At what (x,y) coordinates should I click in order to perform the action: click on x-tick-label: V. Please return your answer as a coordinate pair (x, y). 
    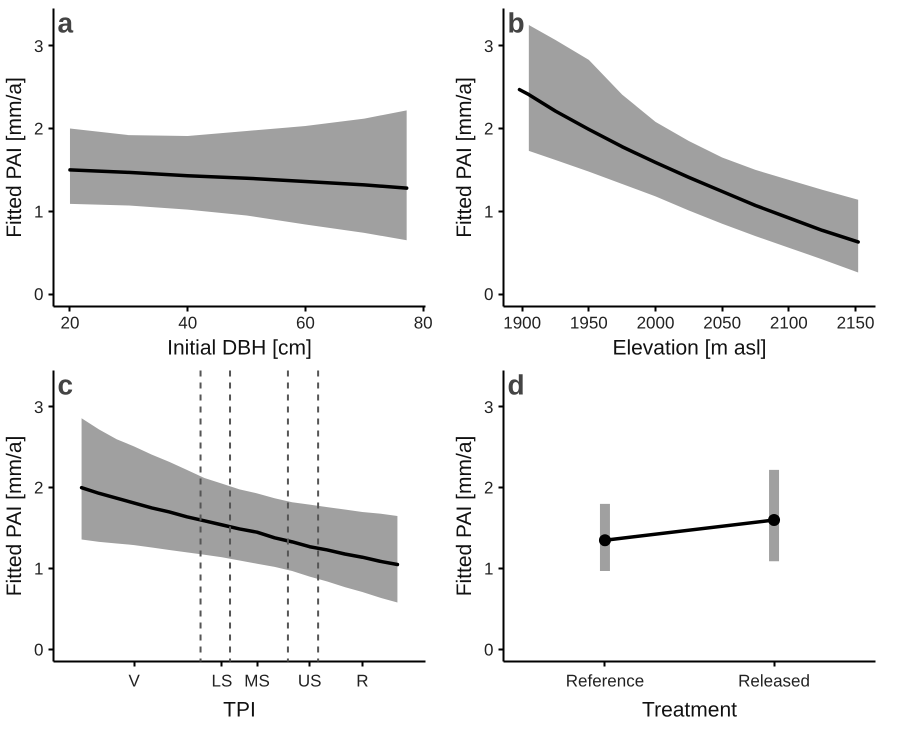
    Looking at the image, I should click on (134, 681).